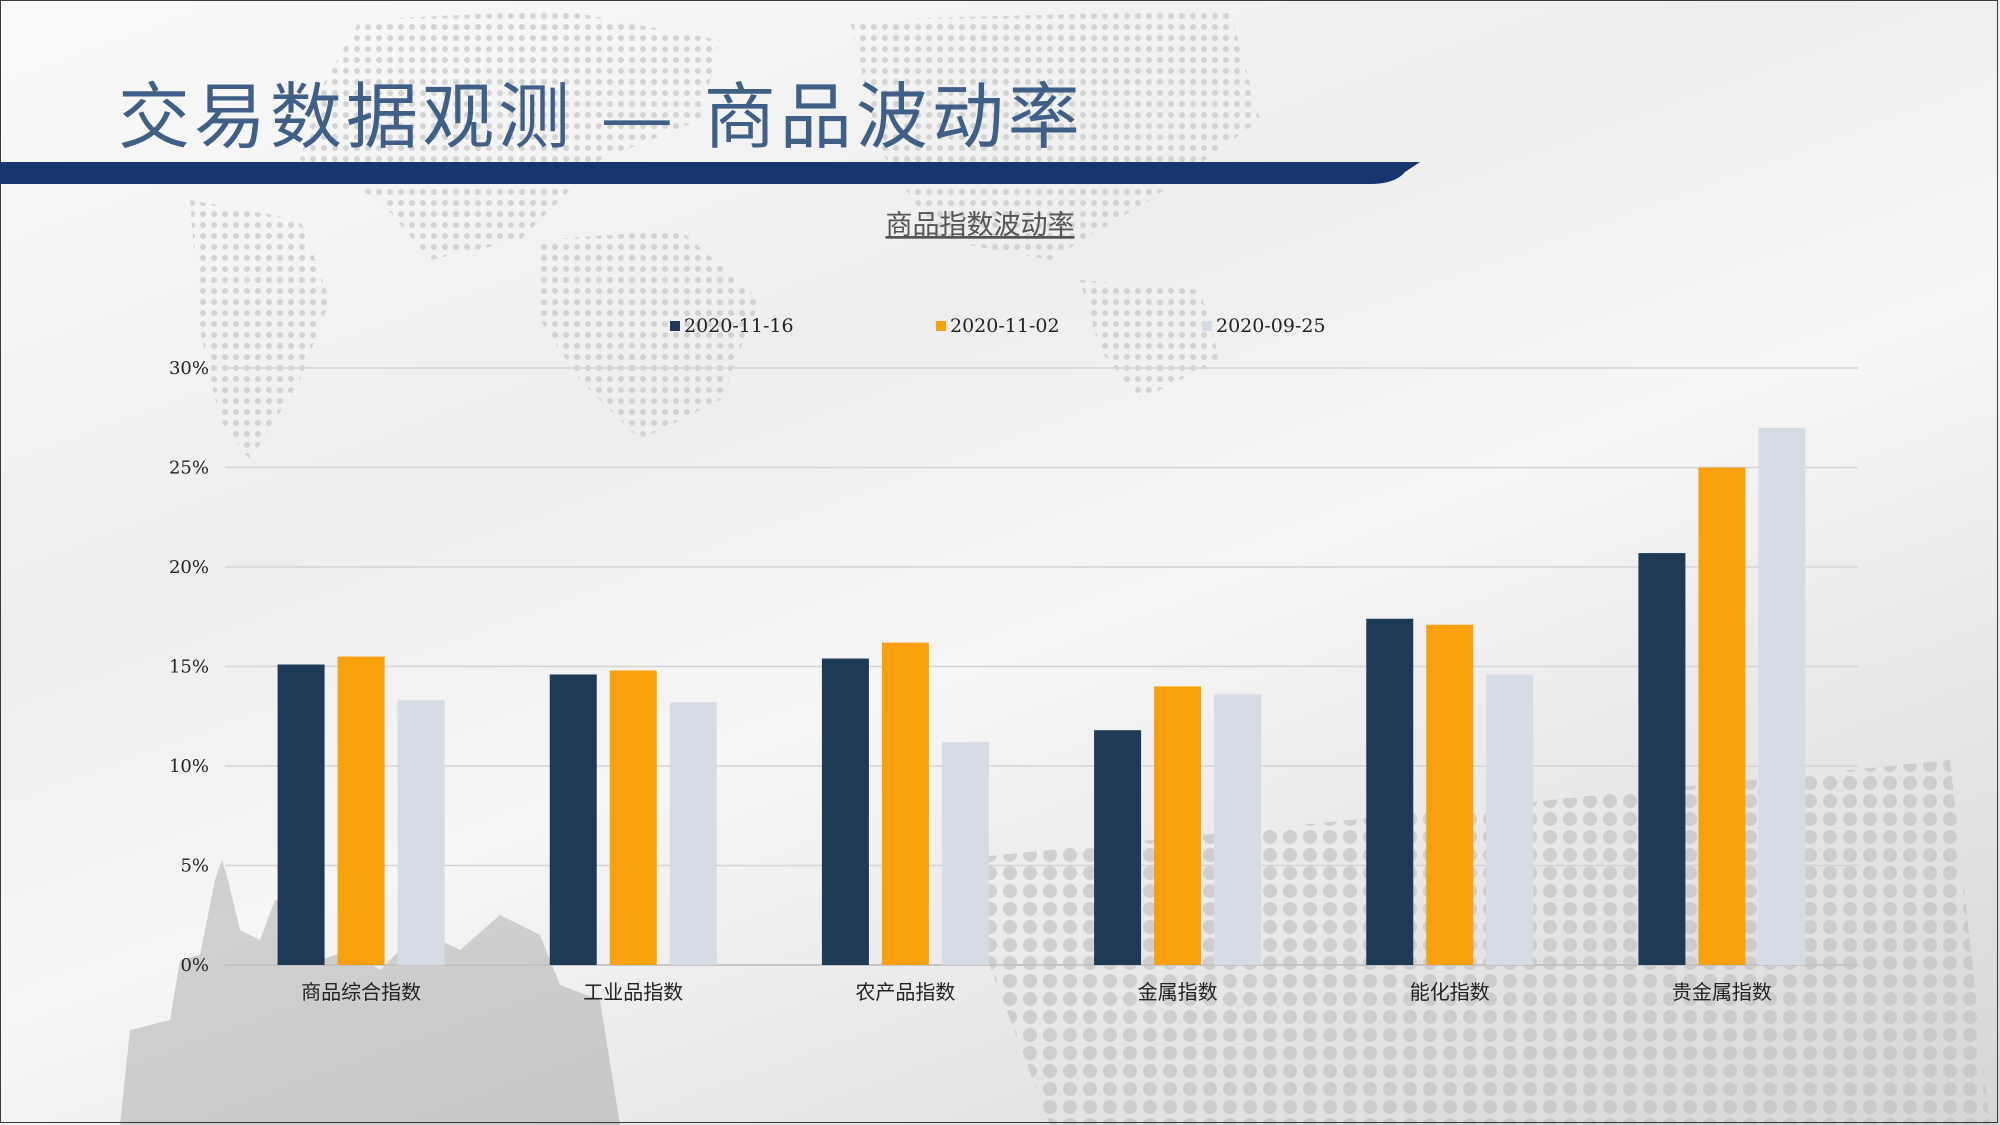  What do you see at coordinates (189, 766) in the screenshot?
I see `y-tick-label: 10%` at bounding box center [189, 766].